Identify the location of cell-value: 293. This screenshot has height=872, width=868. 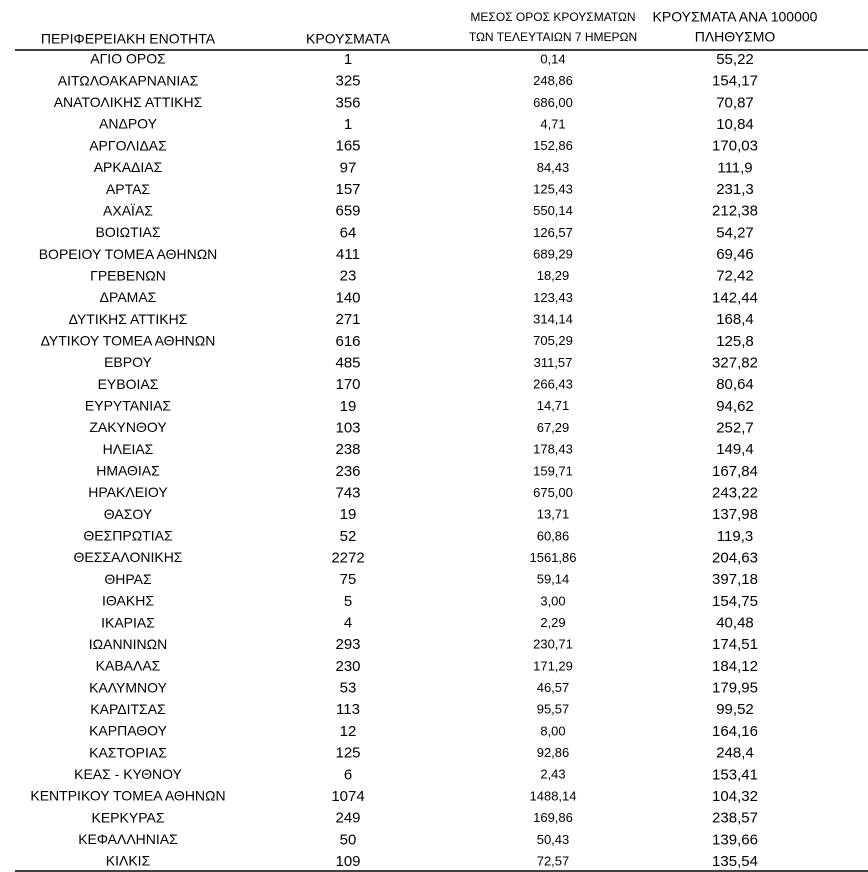
(347, 644).